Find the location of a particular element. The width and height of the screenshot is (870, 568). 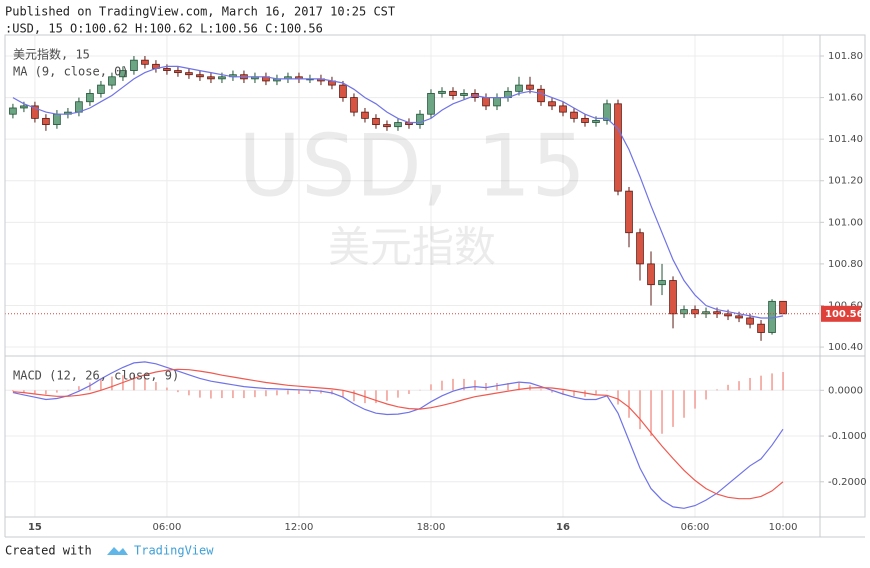

x-tick-label: 12:00 is located at coordinates (299, 527).